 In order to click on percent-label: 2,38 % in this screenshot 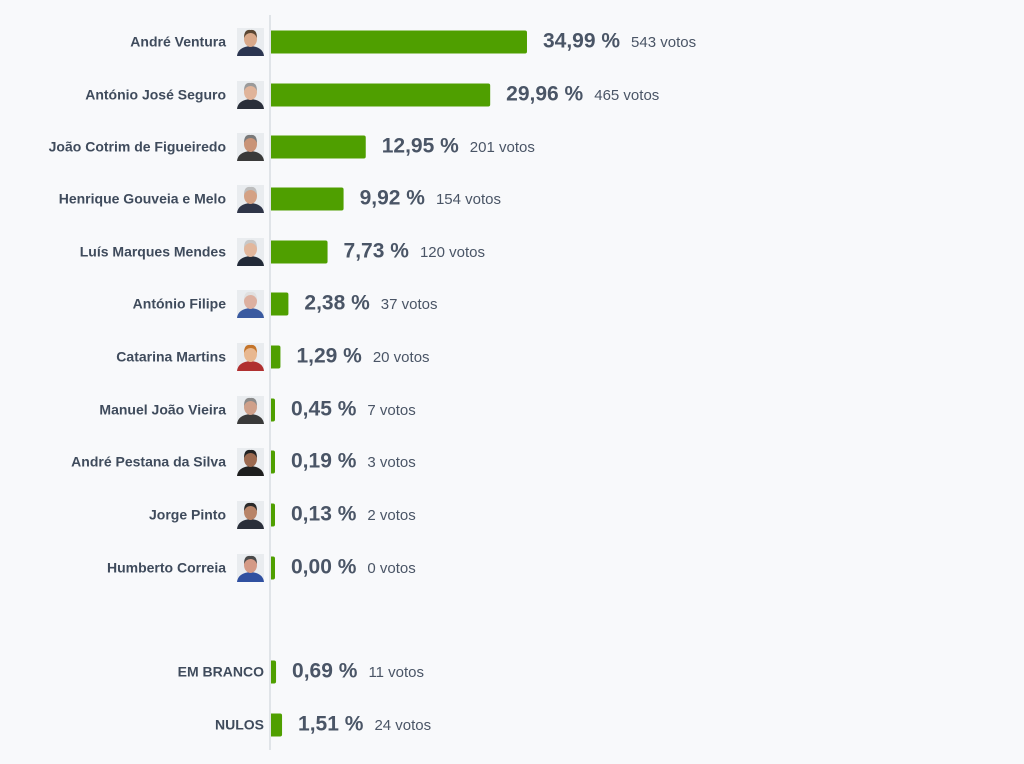, I will do `click(337, 303)`.